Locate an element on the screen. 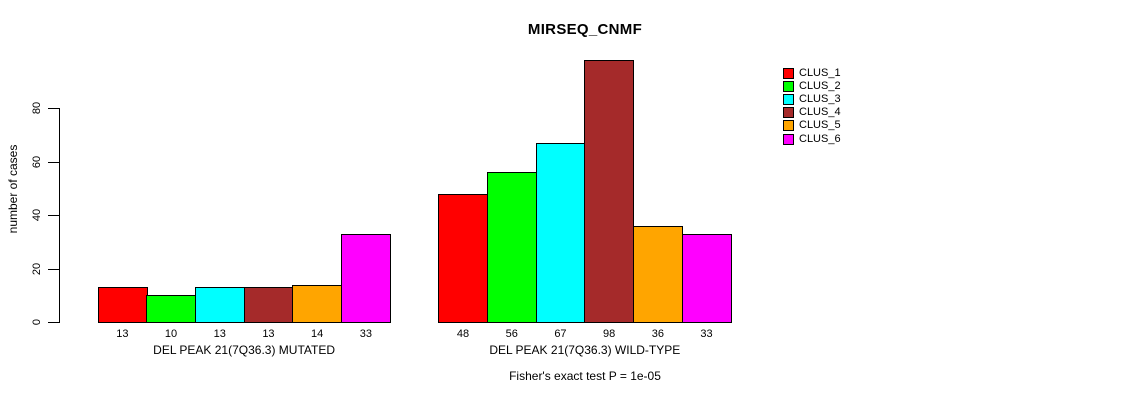 The height and width of the screenshot is (400, 1140). group-label: DEL PEAK 21(7Q36.3) MUTATED is located at coordinates (244, 350).